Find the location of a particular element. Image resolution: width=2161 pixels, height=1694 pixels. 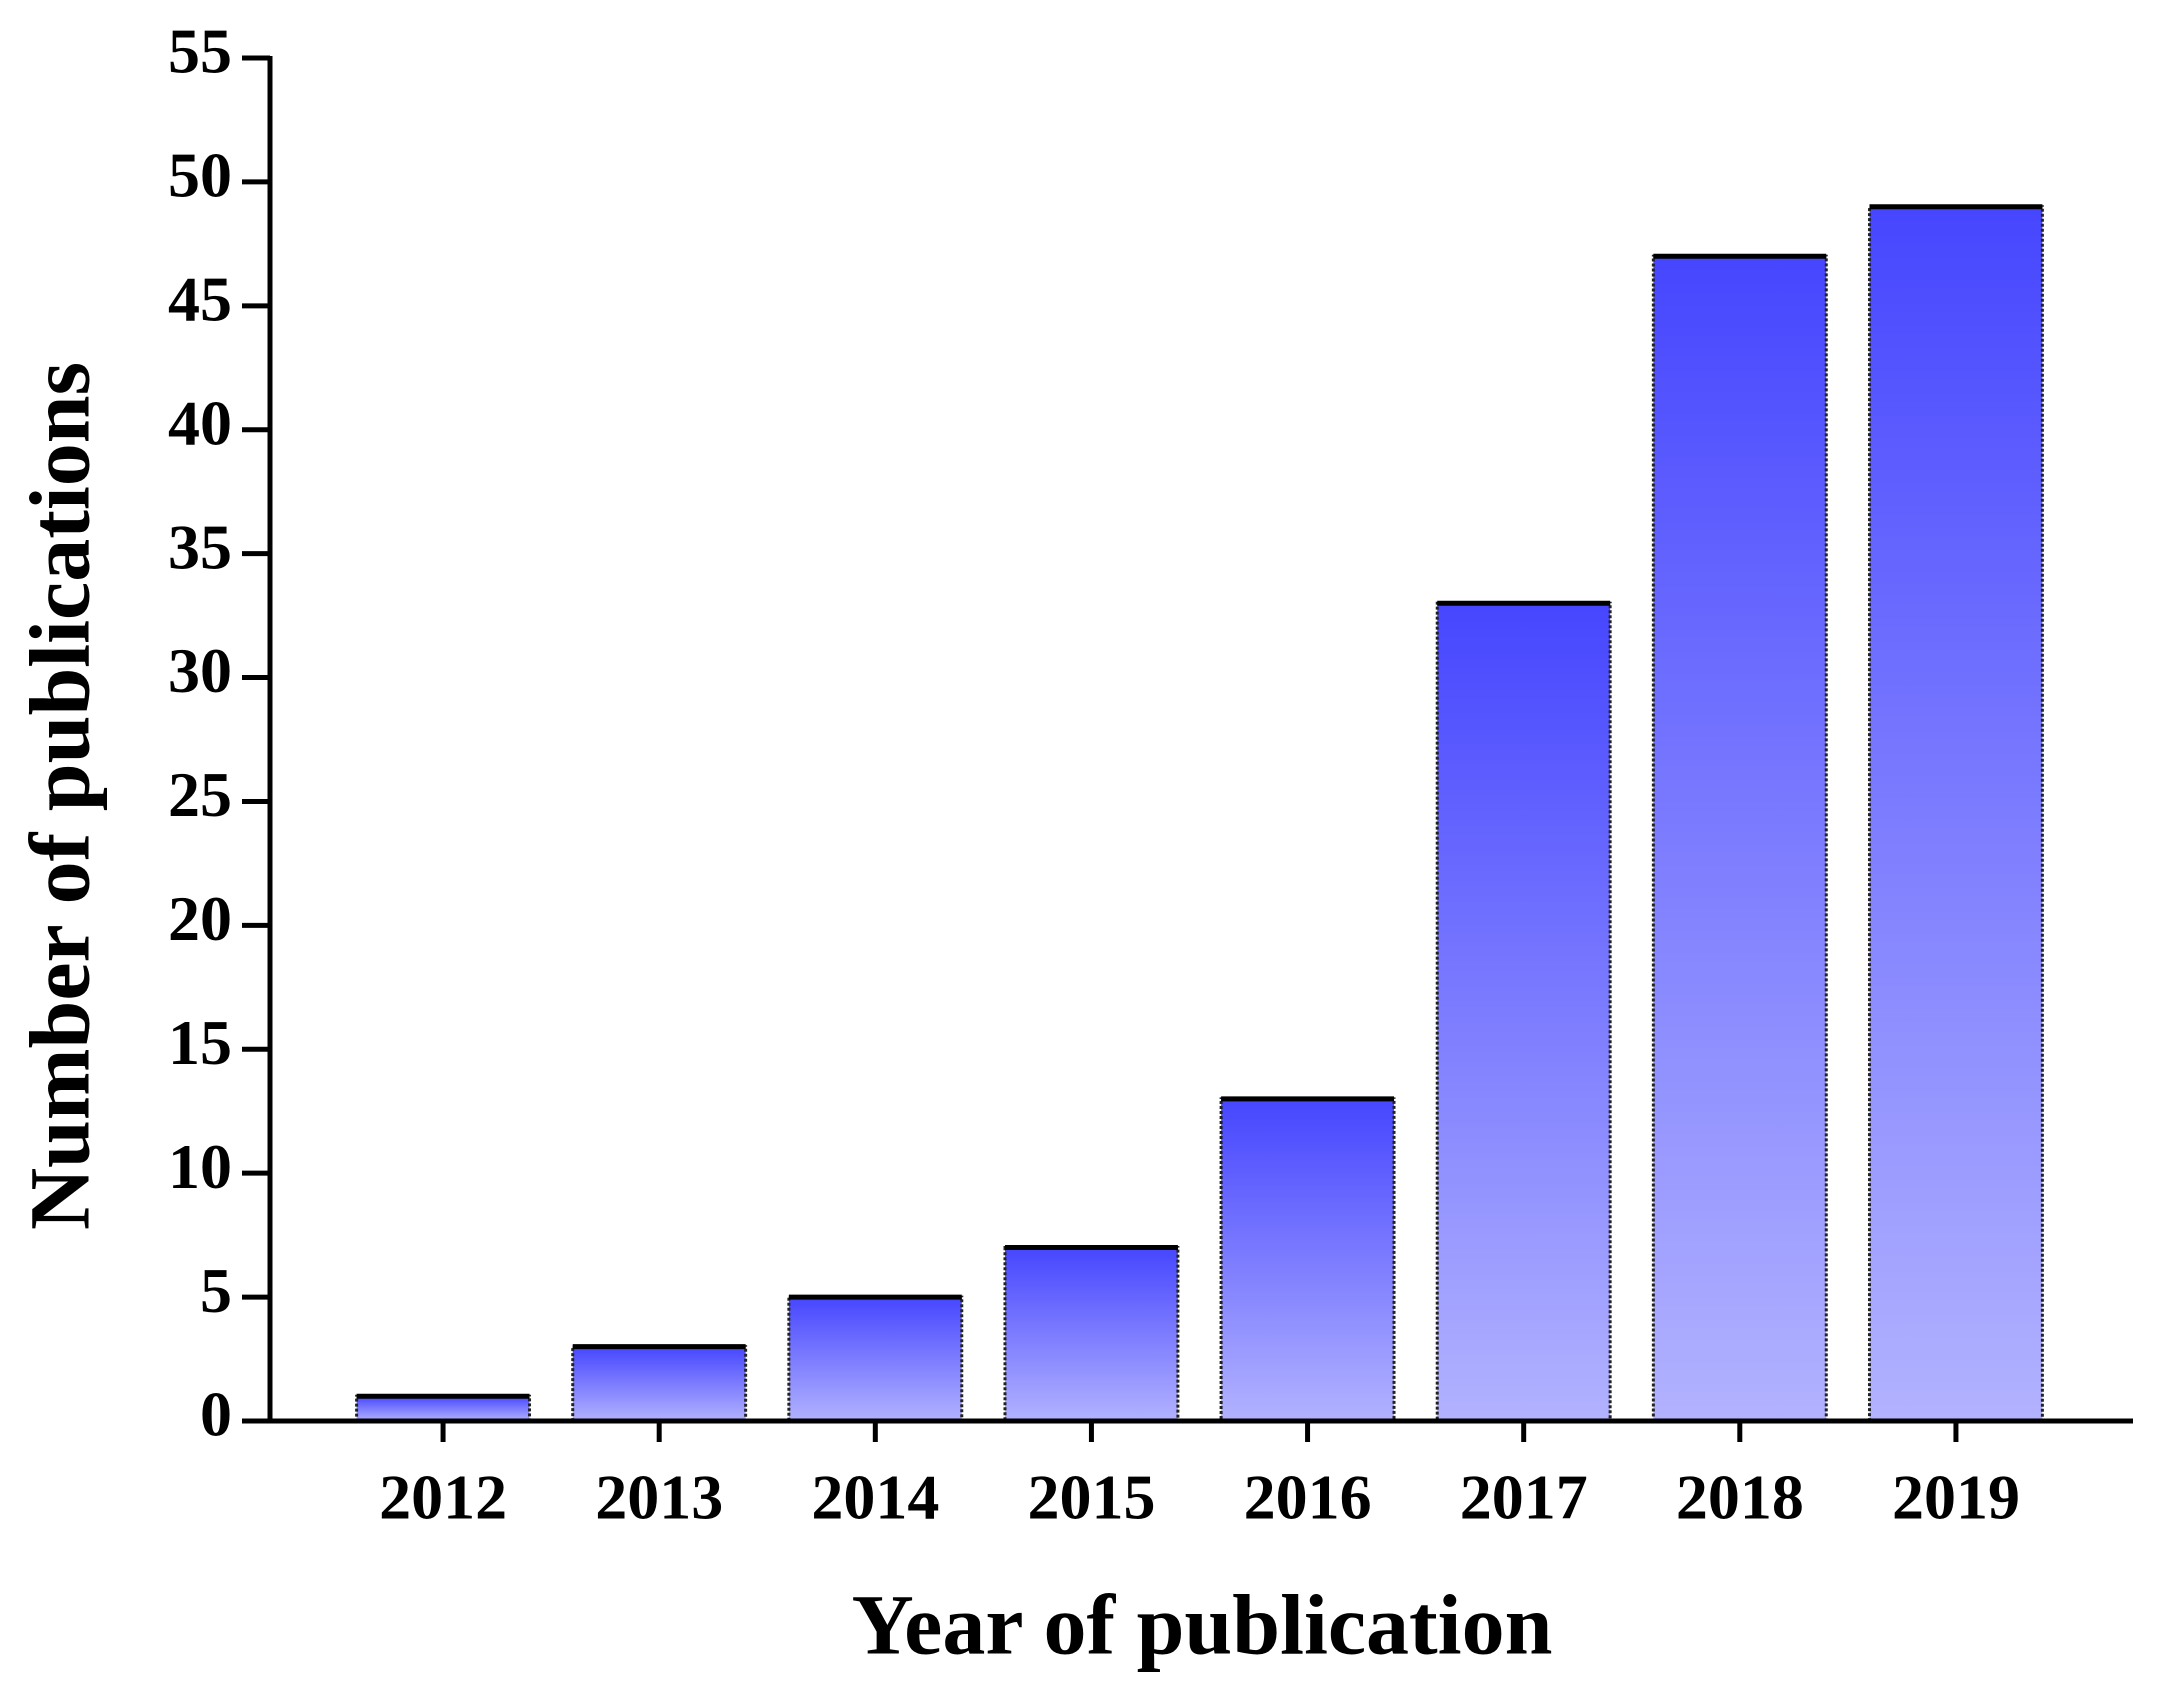

y-tick-label: 35 is located at coordinates (200, 546).